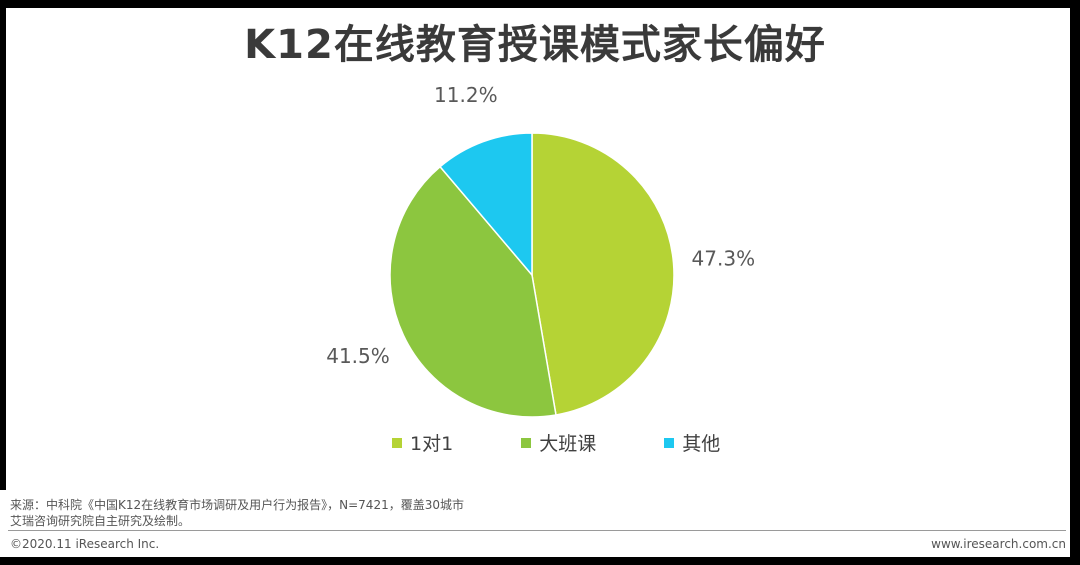  Describe the element at coordinates (537, 530) in the screenshot. I see `footer-divider` at that location.